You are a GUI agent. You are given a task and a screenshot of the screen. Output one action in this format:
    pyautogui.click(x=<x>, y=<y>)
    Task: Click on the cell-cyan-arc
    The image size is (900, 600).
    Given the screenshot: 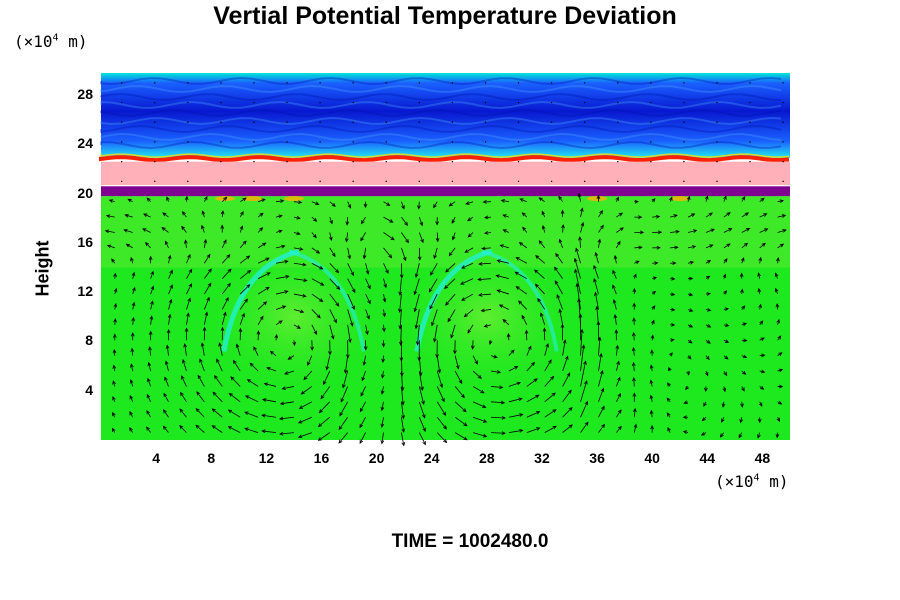 What is the action you would take?
    pyautogui.click(x=520, y=300)
    